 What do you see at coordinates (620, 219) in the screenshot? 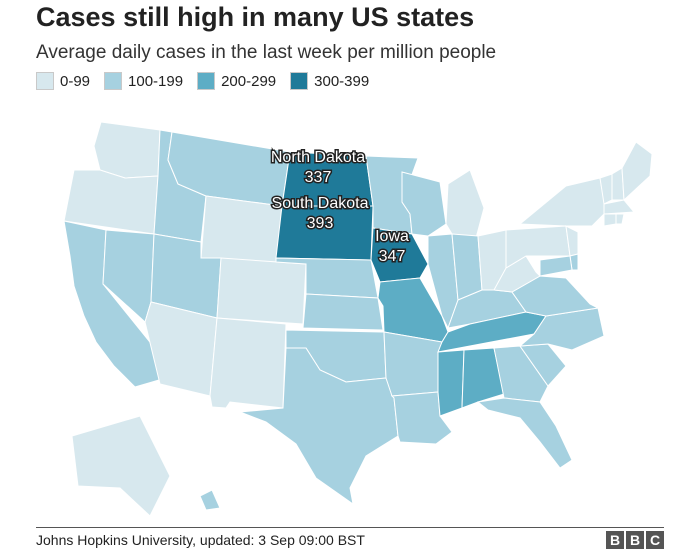
I see `state-ri` at bounding box center [620, 219].